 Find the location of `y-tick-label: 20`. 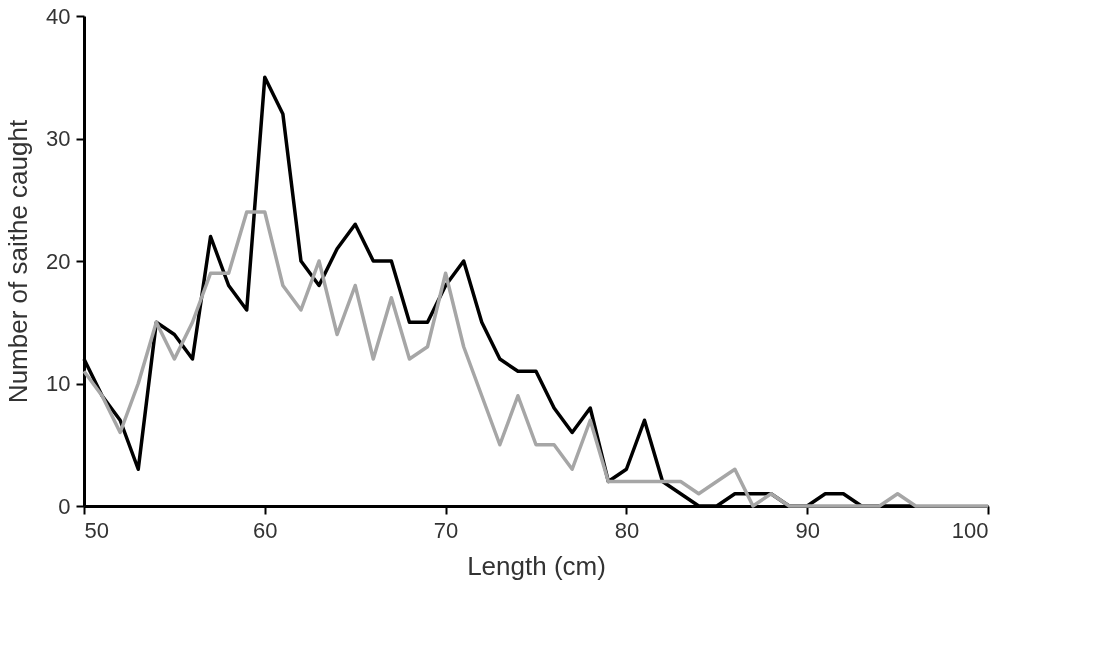

y-tick-label: 20 is located at coordinates (58, 261).